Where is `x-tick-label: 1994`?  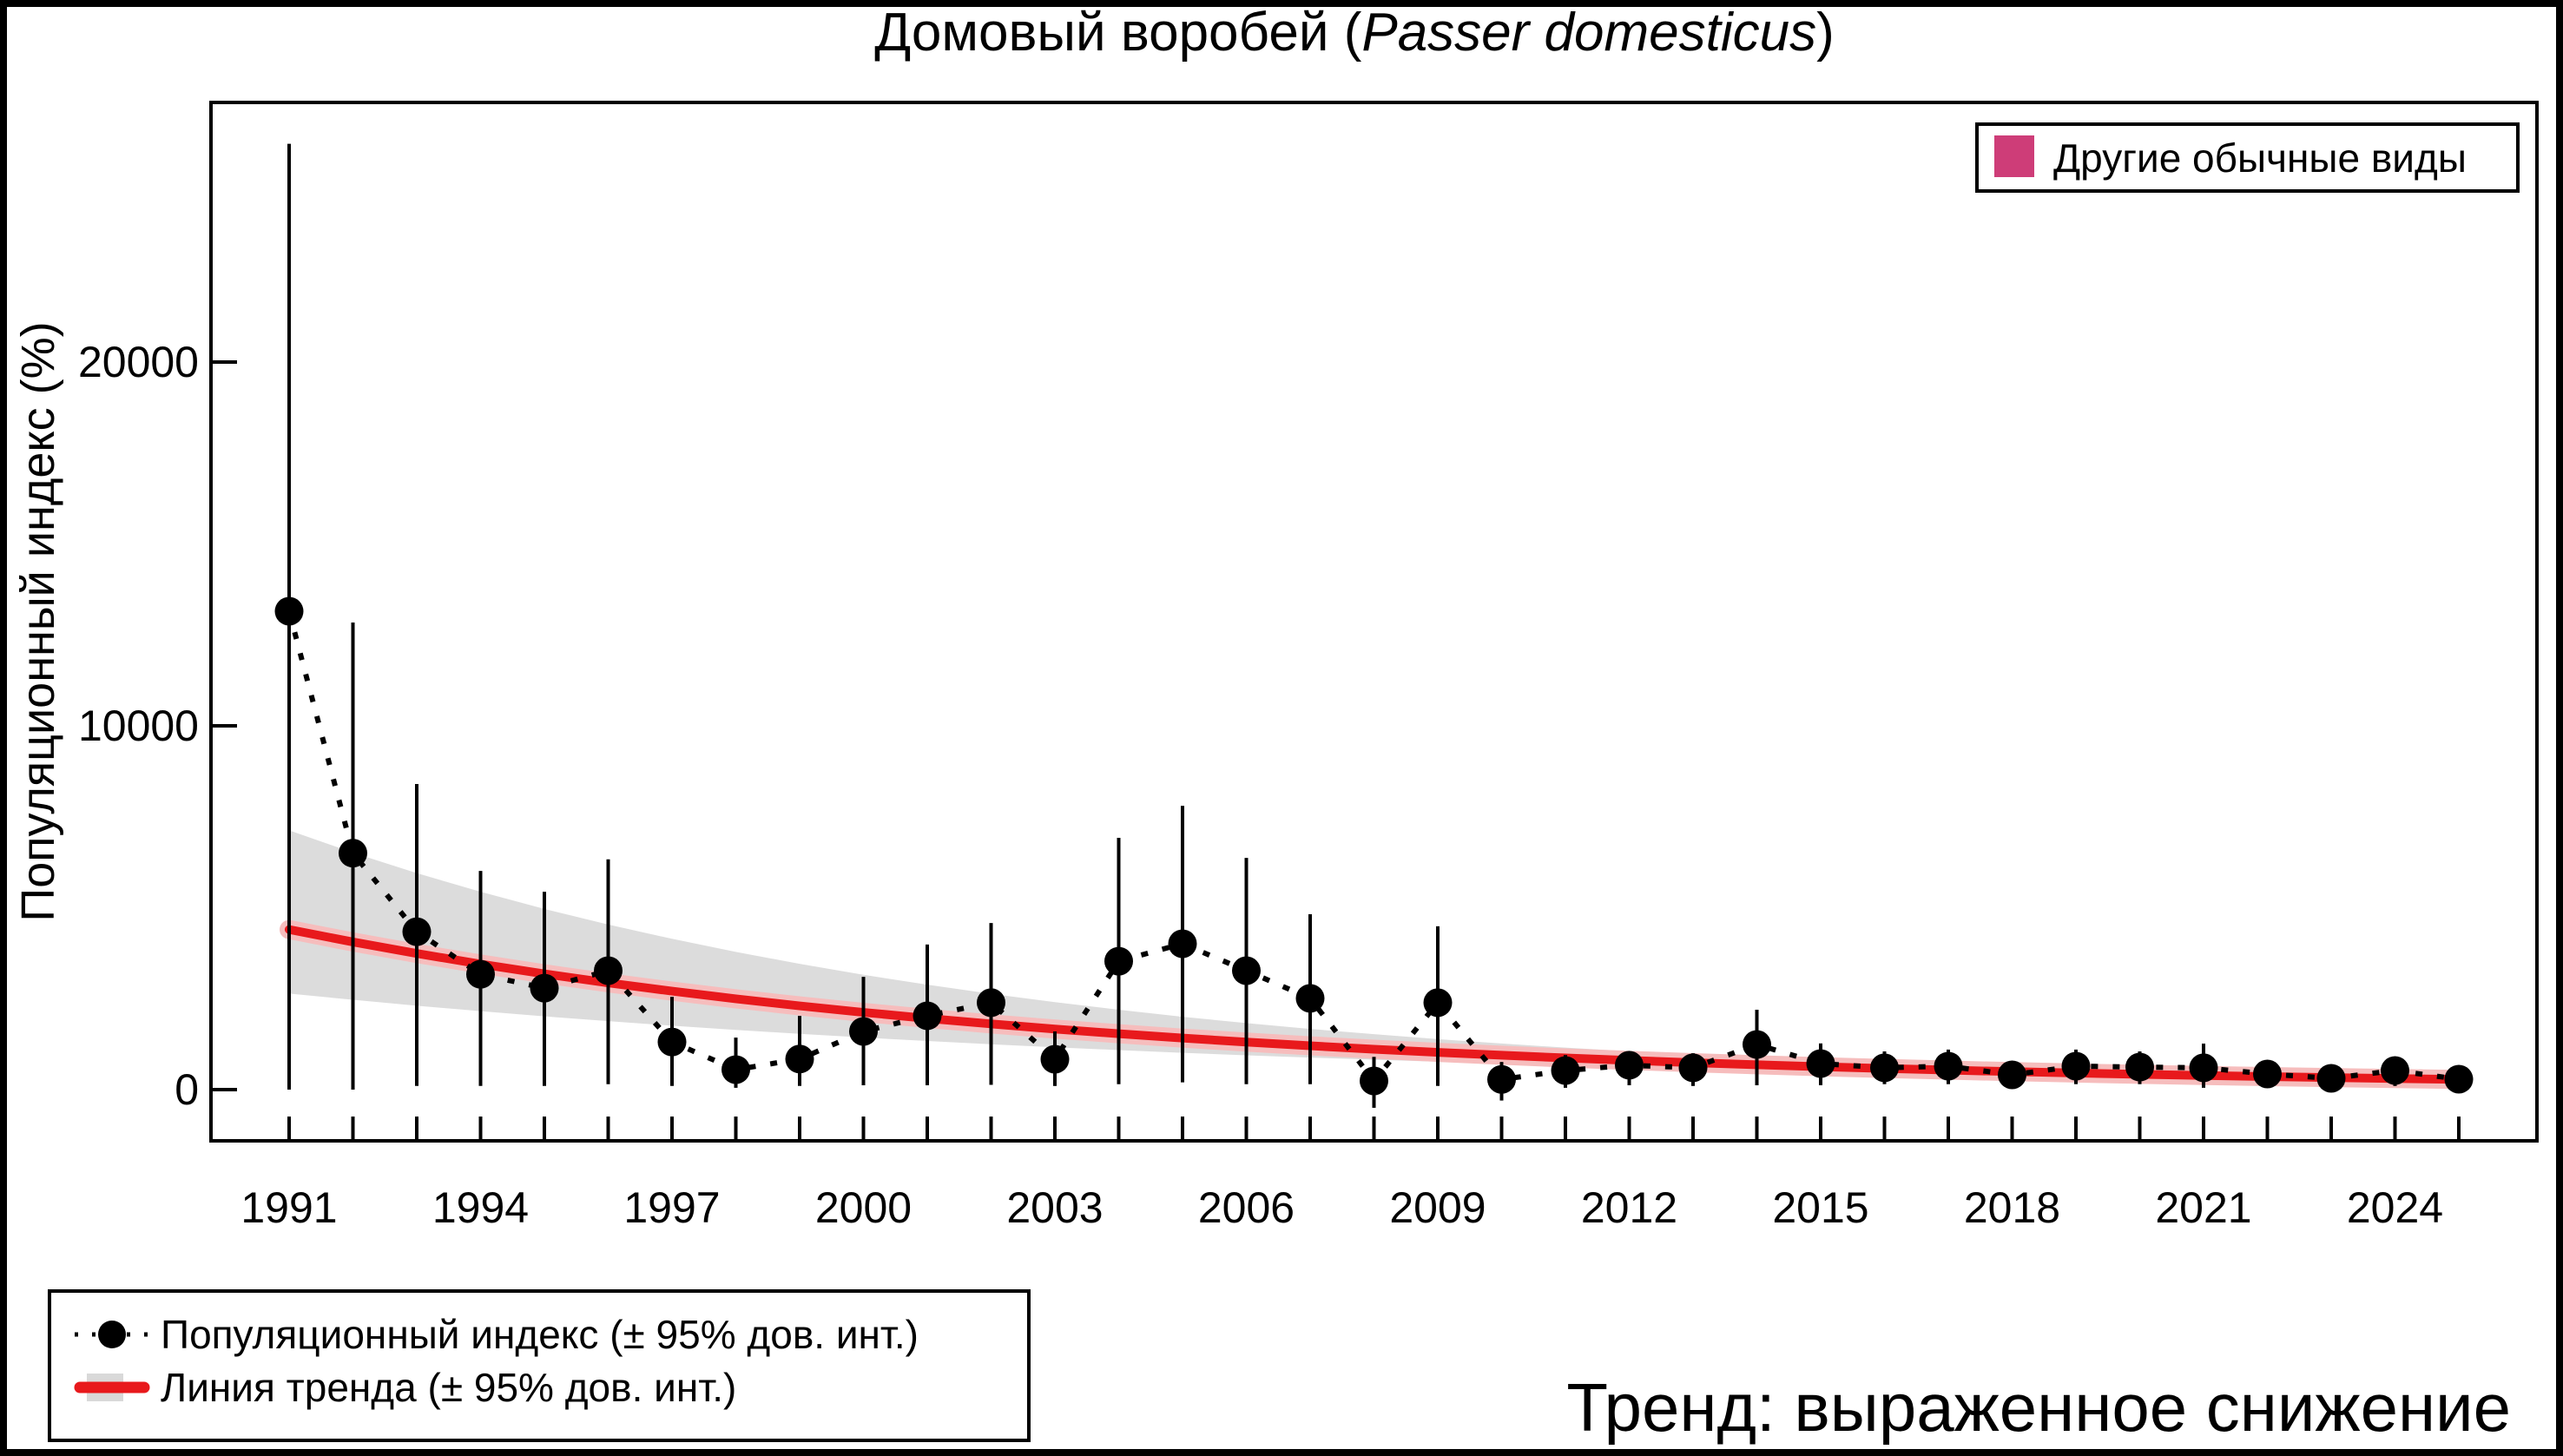
x-tick-label: 1994 is located at coordinates (480, 1207).